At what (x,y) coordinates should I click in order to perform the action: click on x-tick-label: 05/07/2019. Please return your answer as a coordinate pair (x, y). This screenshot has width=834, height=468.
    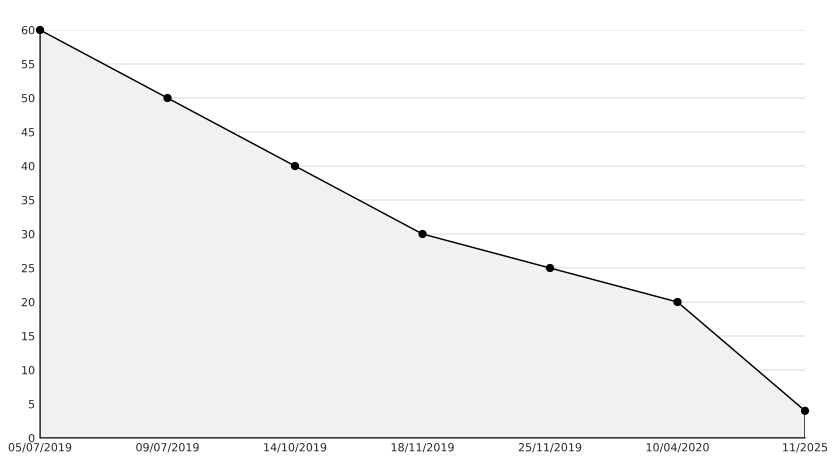
    Looking at the image, I should click on (40, 447).